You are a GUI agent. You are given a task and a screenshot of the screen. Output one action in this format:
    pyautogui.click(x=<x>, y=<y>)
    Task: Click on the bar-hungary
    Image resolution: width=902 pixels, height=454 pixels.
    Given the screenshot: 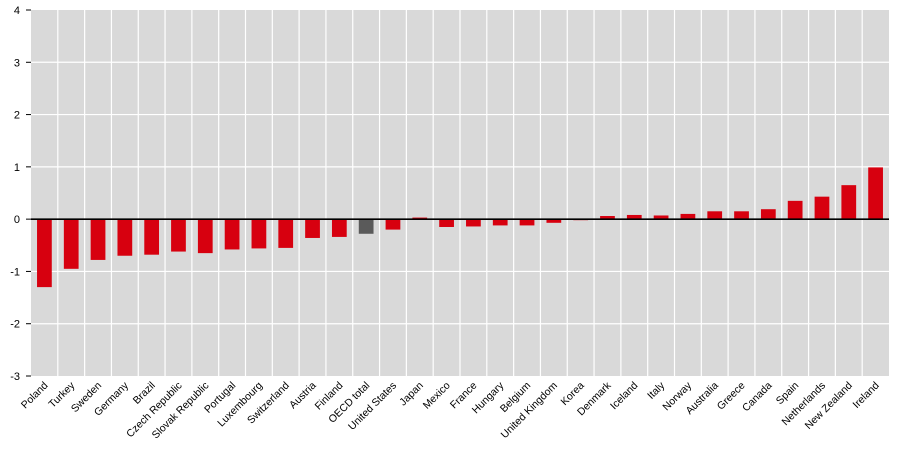 What is the action you would take?
    pyautogui.click(x=500, y=222)
    